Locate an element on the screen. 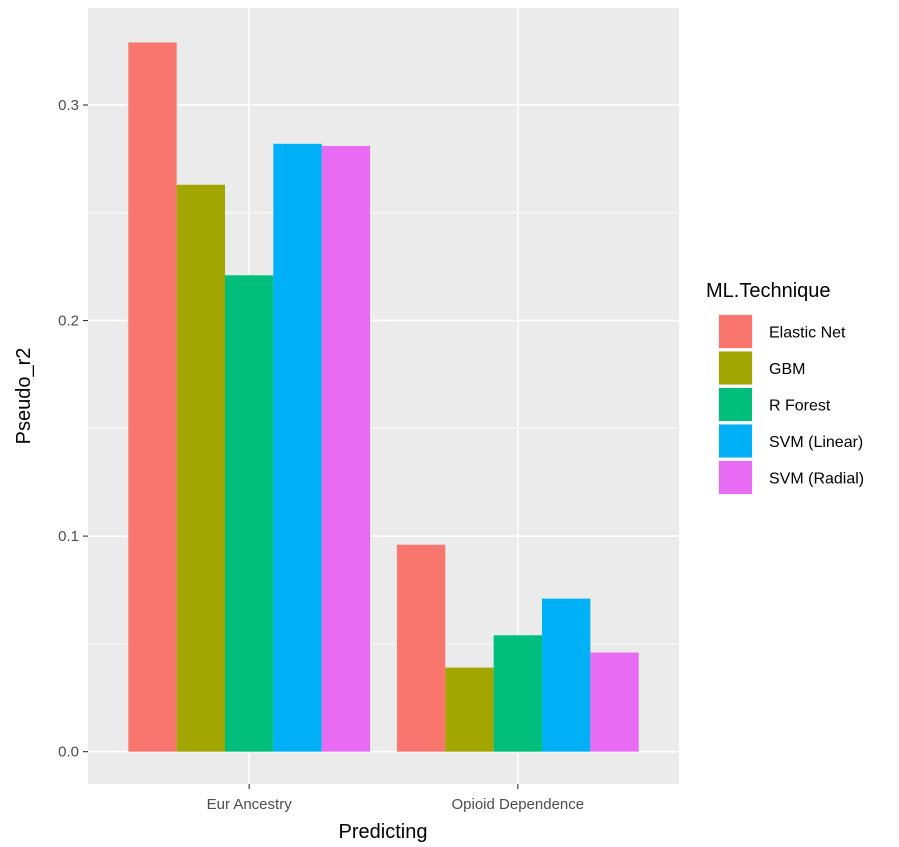 The height and width of the screenshot is (847, 899). legend-label: R Forest is located at coordinates (800, 406).